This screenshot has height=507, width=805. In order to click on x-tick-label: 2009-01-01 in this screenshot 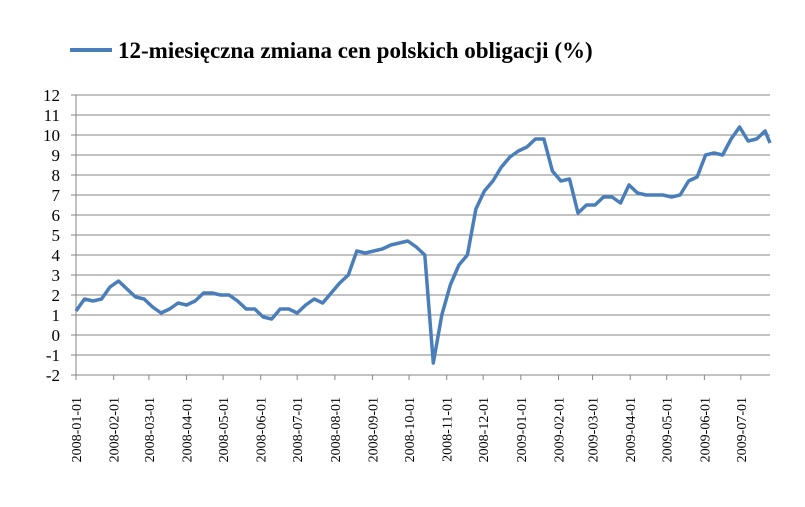, I will do `click(522, 429)`.